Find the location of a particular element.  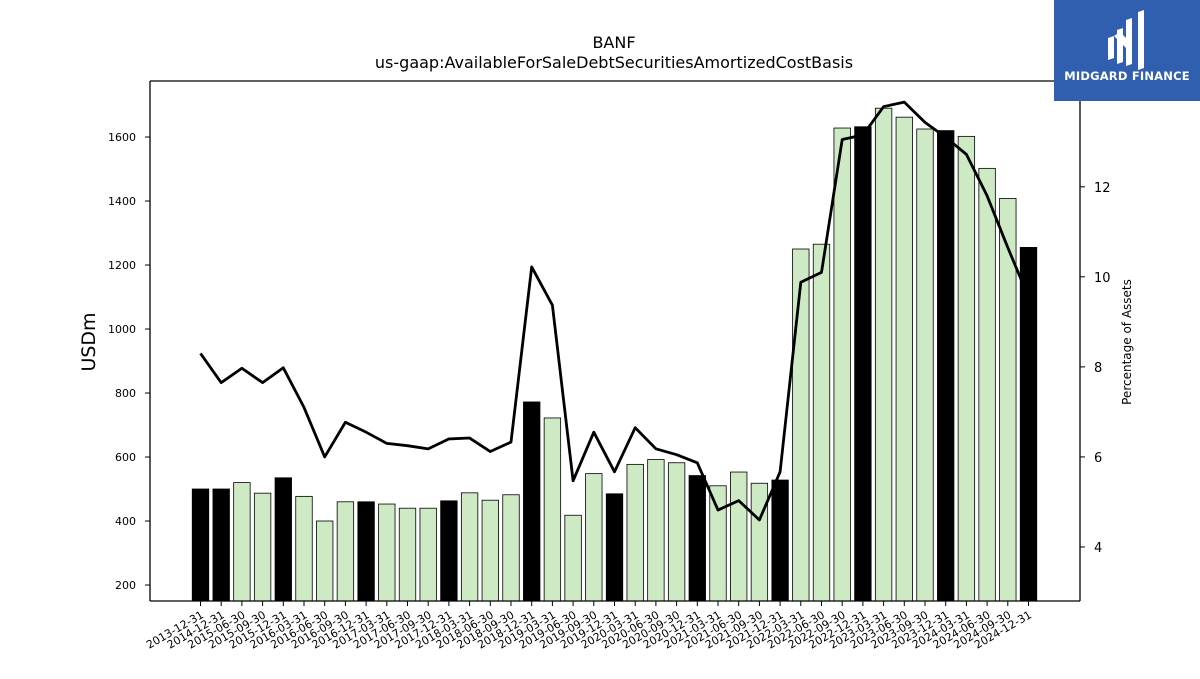

y2-tick-label: 6 is located at coordinates (1098, 458).